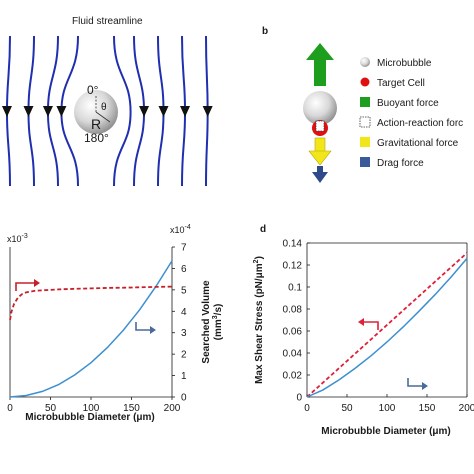 This screenshot has height=474, width=474. Describe the element at coordinates (415, 382) in the screenshot. I see `blue-indicator-d` at that location.